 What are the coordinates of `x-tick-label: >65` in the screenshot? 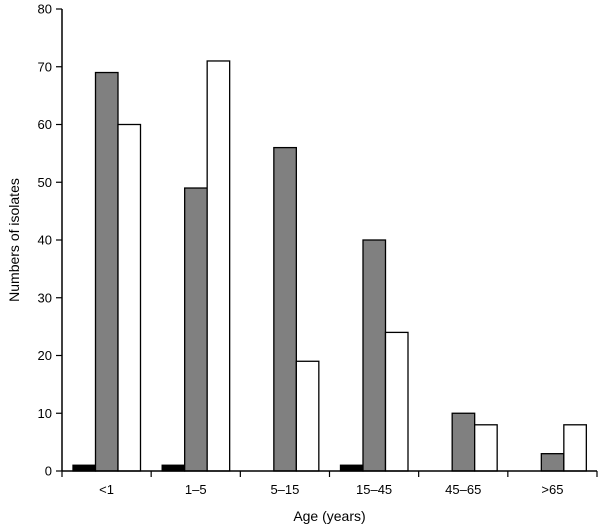 It's located at (552, 489).